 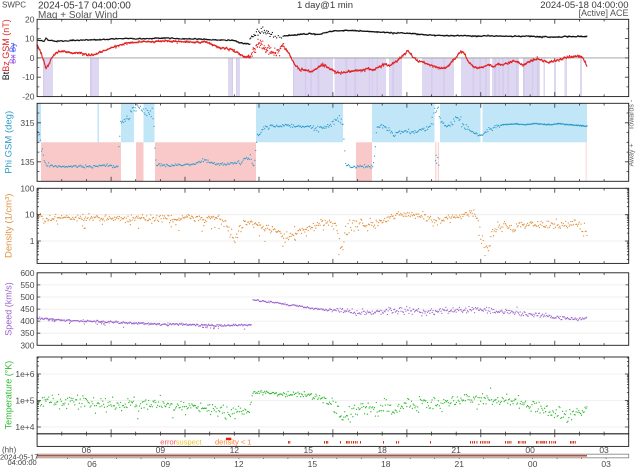 What do you see at coordinates (27, 123) in the screenshot?
I see `svg-text: 315` at bounding box center [27, 123].